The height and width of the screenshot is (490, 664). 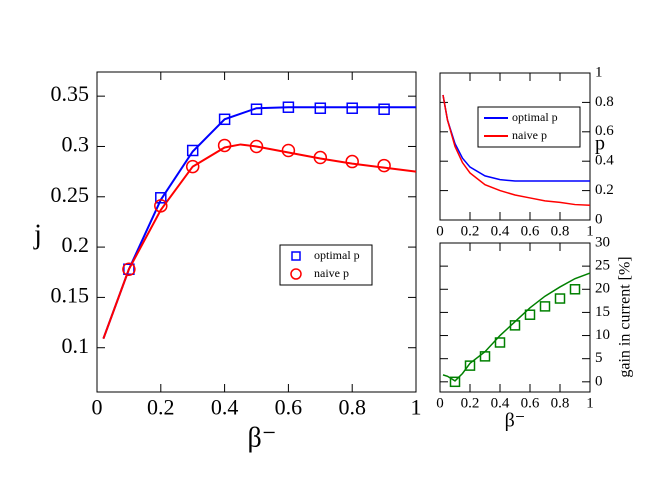 What do you see at coordinates (602, 266) in the screenshot?
I see `y-tick-label: 25` at bounding box center [602, 266].